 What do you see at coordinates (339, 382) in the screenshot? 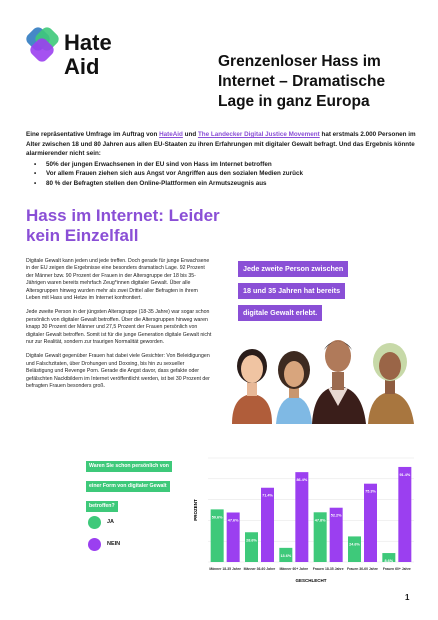
I see `person-3-illustration` at bounding box center [339, 382].